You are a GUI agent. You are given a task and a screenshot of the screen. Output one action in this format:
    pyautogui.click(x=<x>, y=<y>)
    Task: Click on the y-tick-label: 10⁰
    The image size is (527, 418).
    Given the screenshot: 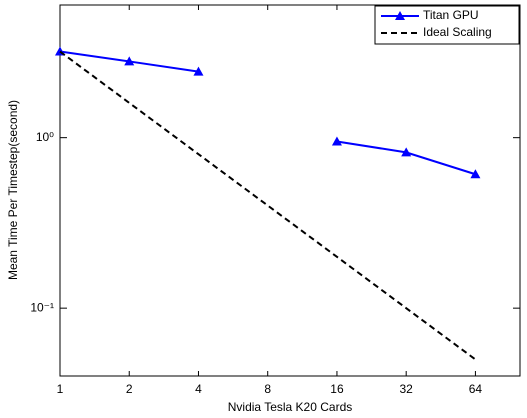 What is the action you would take?
    pyautogui.click(x=45, y=137)
    